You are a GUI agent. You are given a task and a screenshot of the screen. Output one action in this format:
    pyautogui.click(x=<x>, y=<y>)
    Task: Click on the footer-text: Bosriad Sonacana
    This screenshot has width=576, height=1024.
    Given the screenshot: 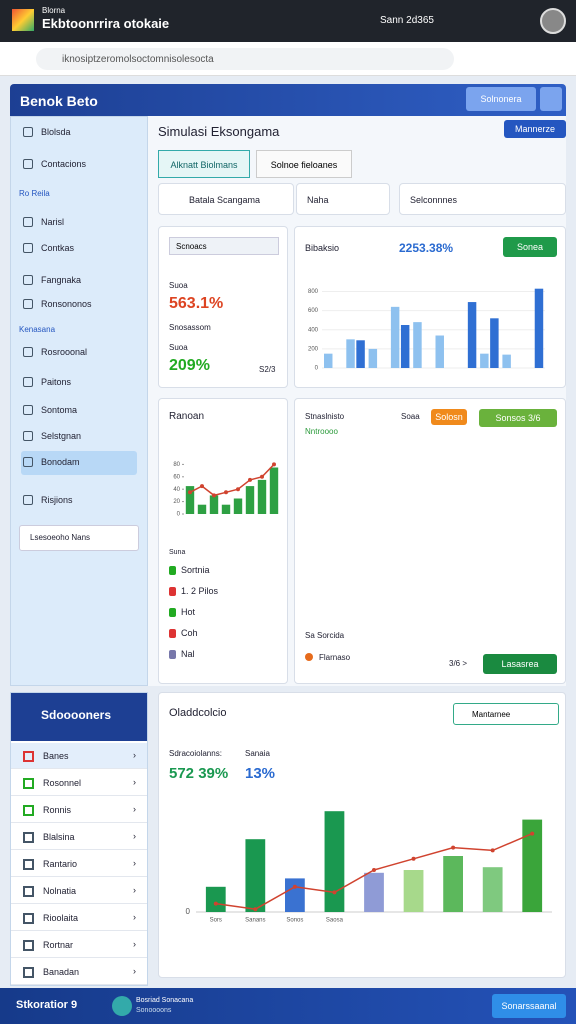 What is the action you would take?
    pyautogui.click(x=165, y=1000)
    